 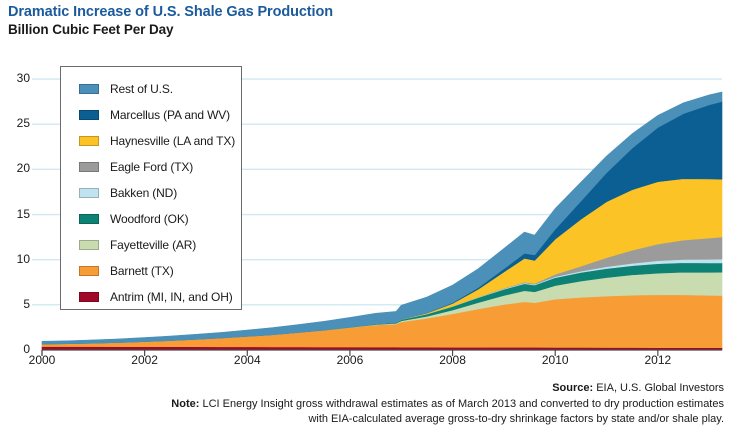 I want to click on x-axis-tick-label: 2000, so click(x=42, y=360).